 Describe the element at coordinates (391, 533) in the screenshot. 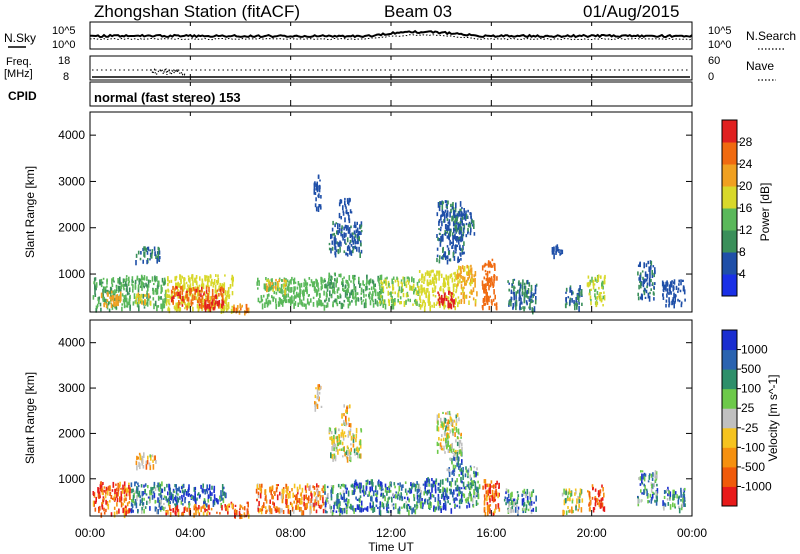

I see `x-tick-label: 12:00` at that location.